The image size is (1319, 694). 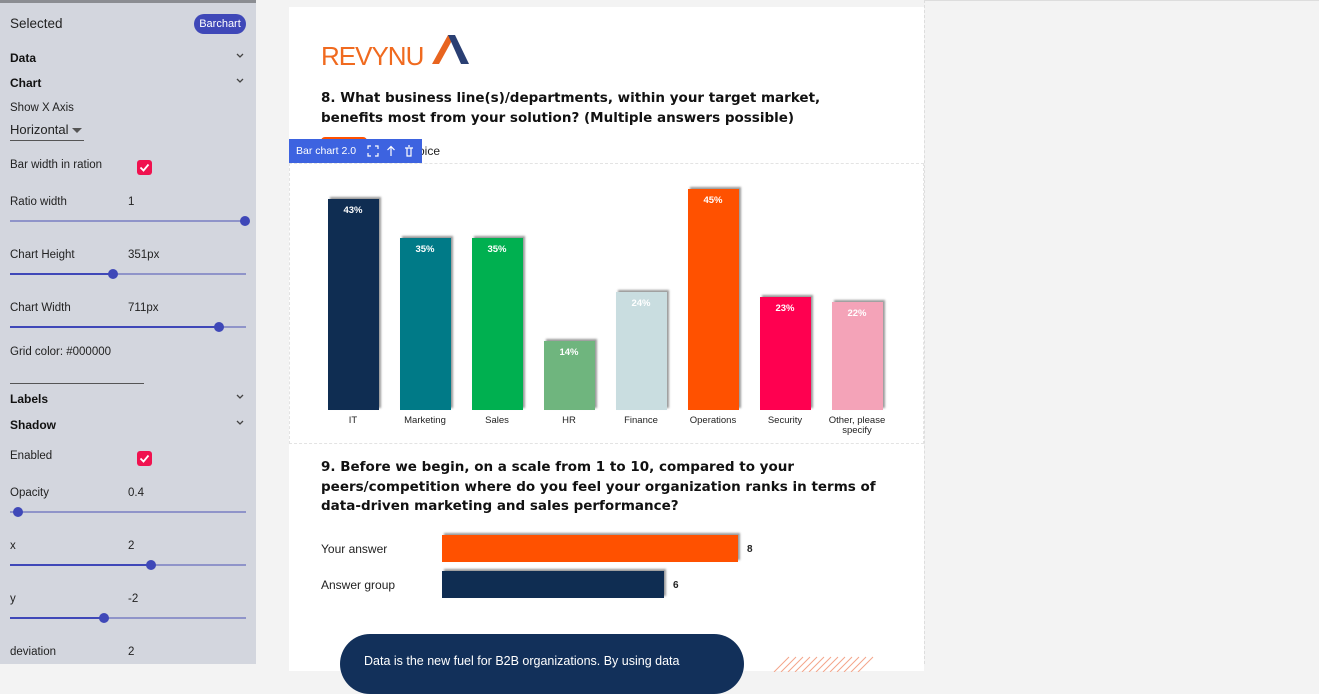 What do you see at coordinates (33, 425) in the screenshot?
I see `section-shadow: Shadow` at bounding box center [33, 425].